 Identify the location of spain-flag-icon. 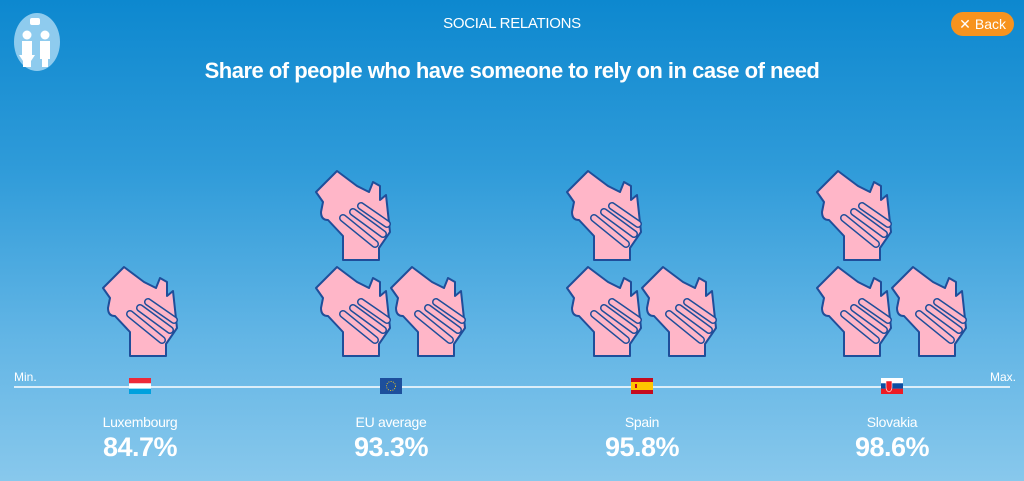
(642, 386).